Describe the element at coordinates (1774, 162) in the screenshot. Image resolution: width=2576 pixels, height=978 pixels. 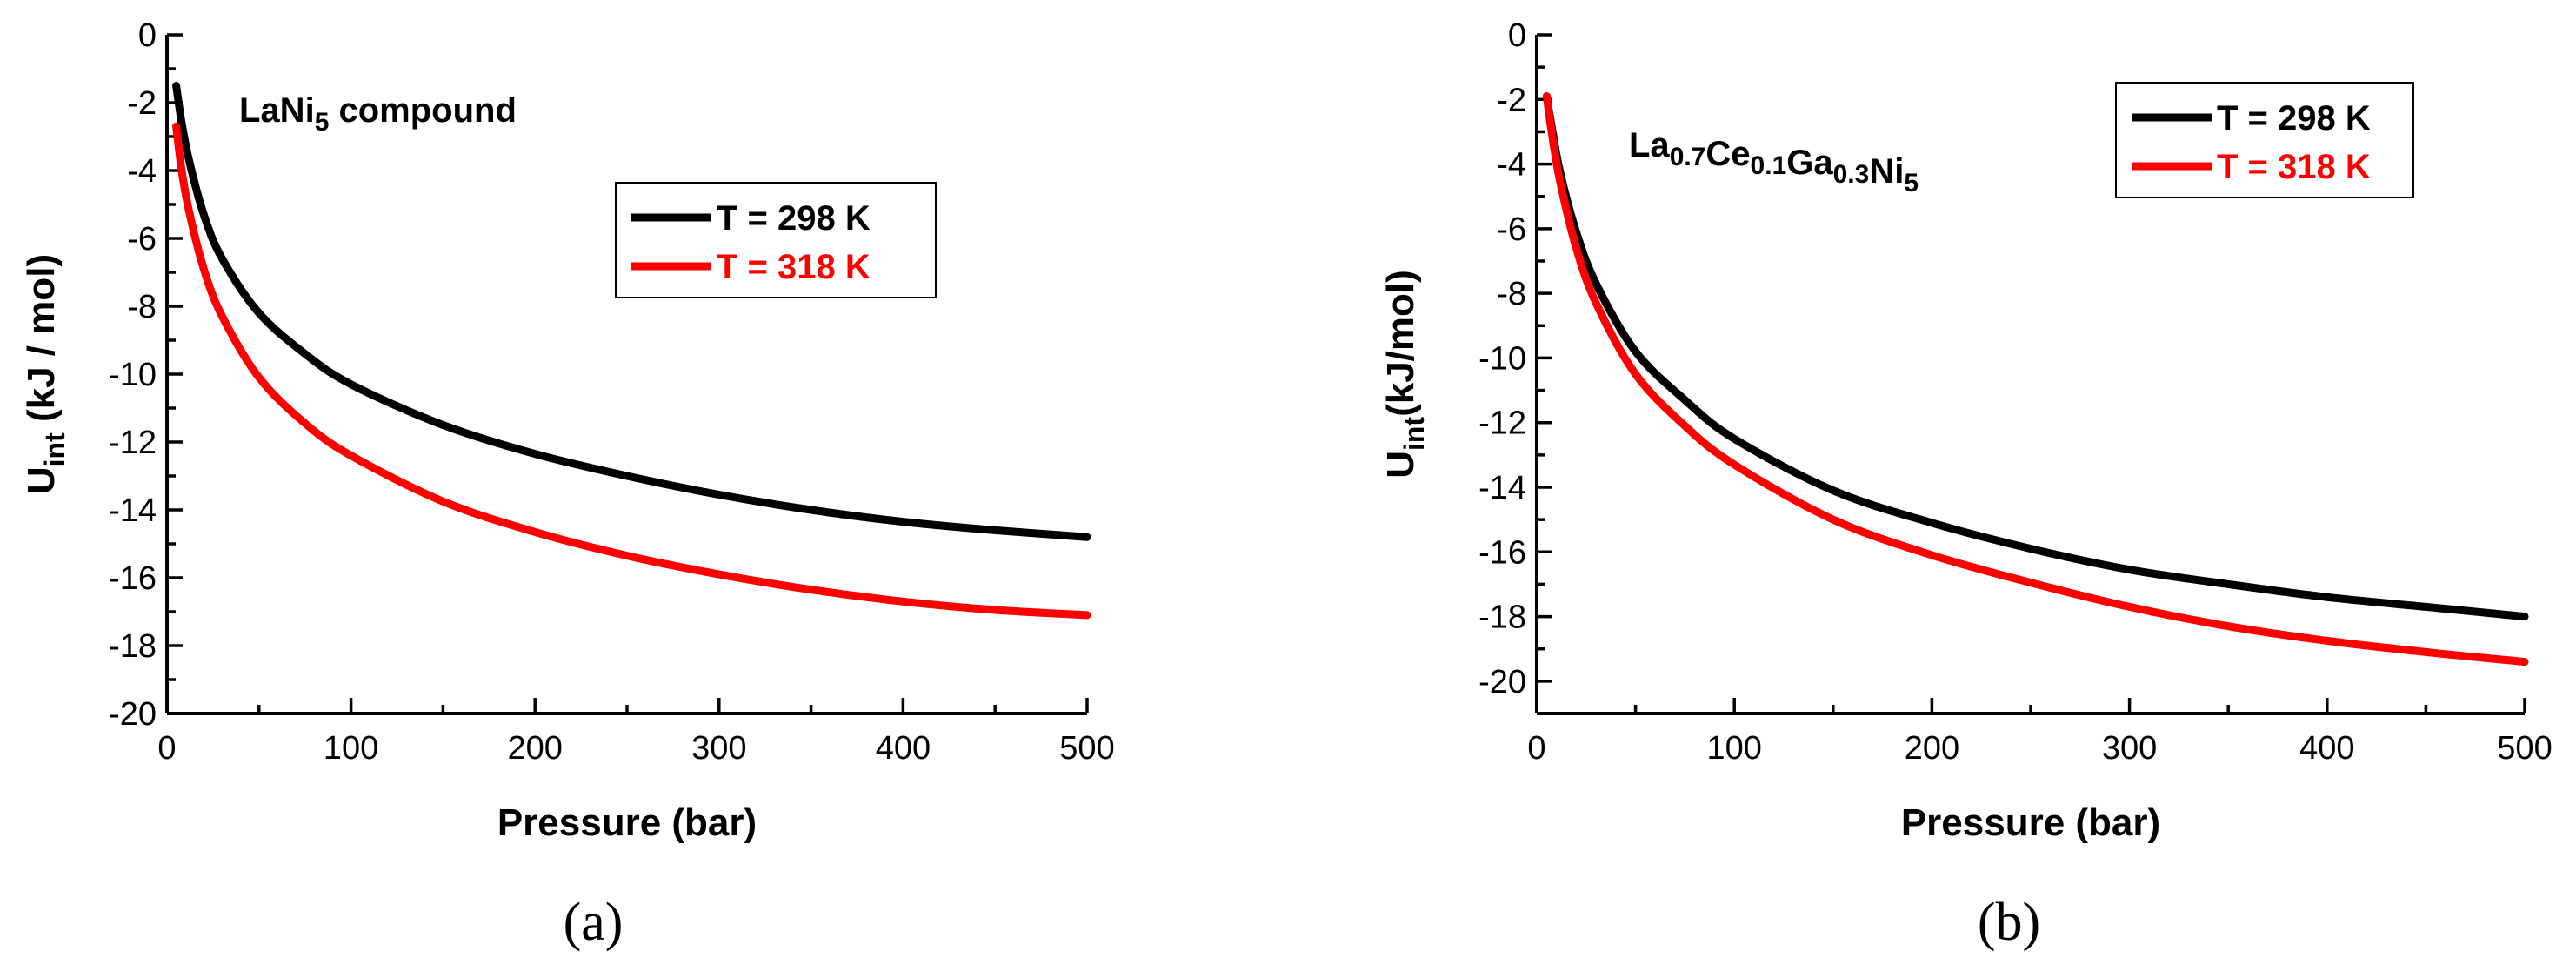
I see `compound-annotation: La0.7Ce0.1Ga0.3Ni5` at that location.